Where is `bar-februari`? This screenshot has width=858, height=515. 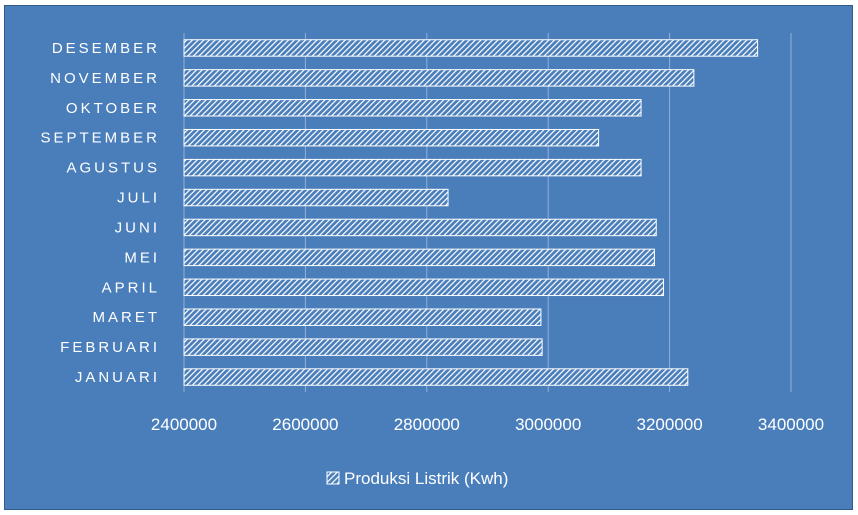
bar-februari is located at coordinates (363, 347).